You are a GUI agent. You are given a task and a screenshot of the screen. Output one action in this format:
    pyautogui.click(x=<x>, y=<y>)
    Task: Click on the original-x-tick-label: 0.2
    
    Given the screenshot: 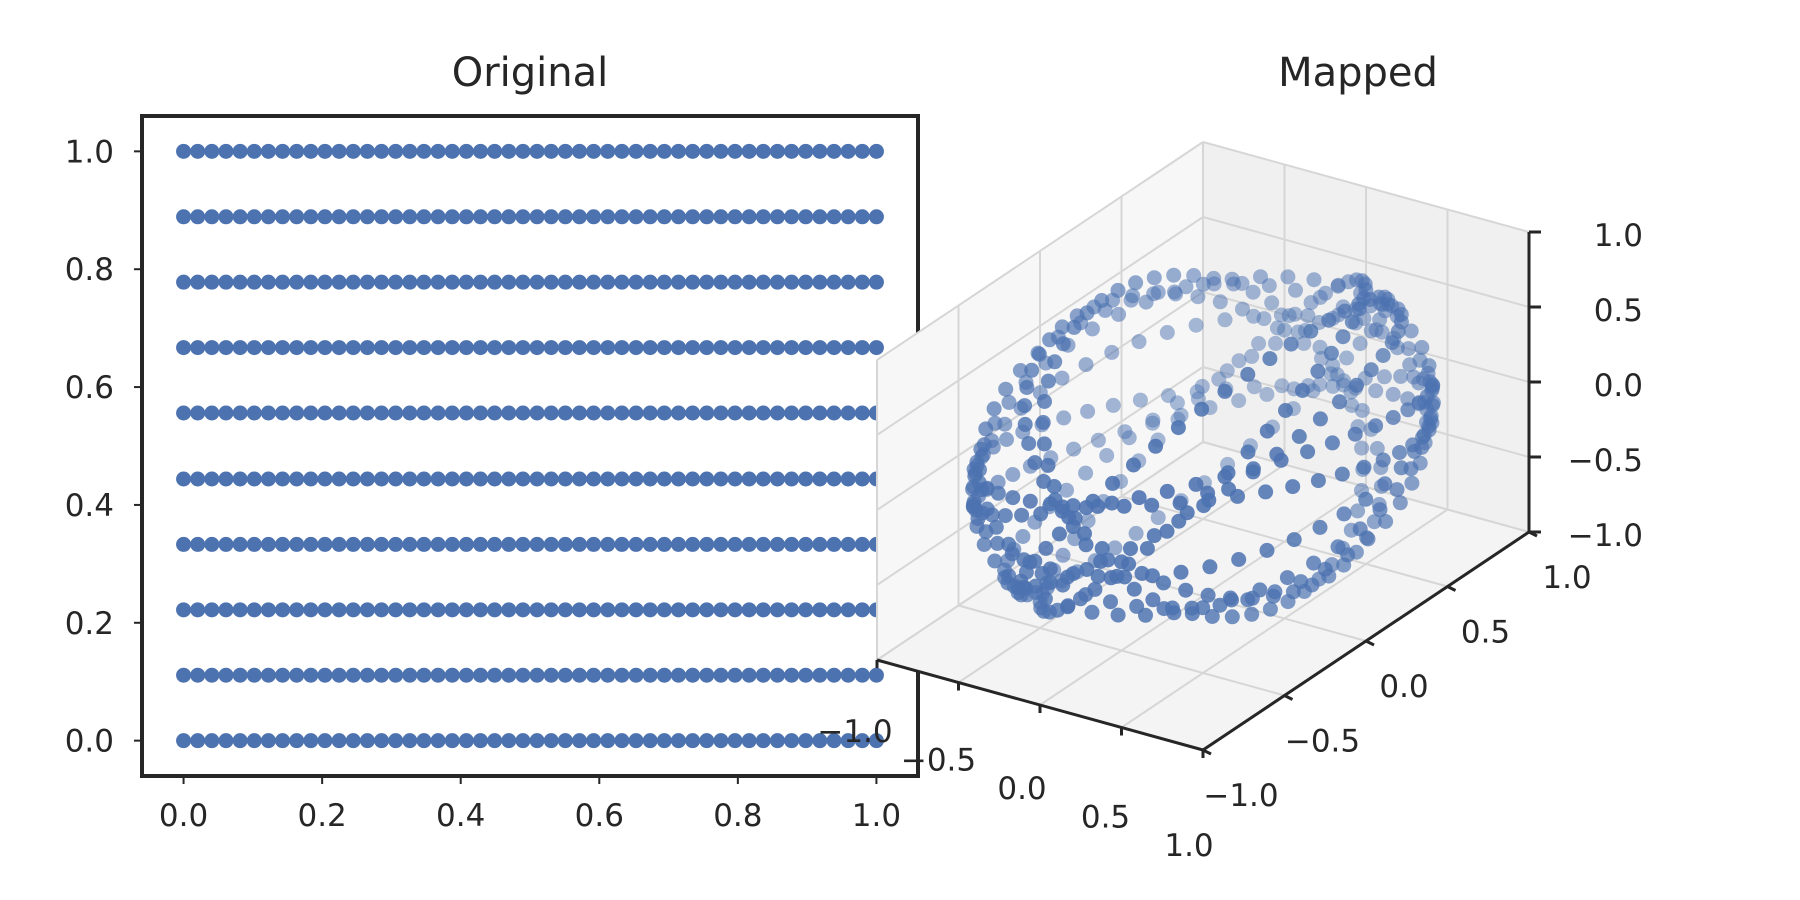 What is the action you would take?
    pyautogui.click(x=321, y=816)
    